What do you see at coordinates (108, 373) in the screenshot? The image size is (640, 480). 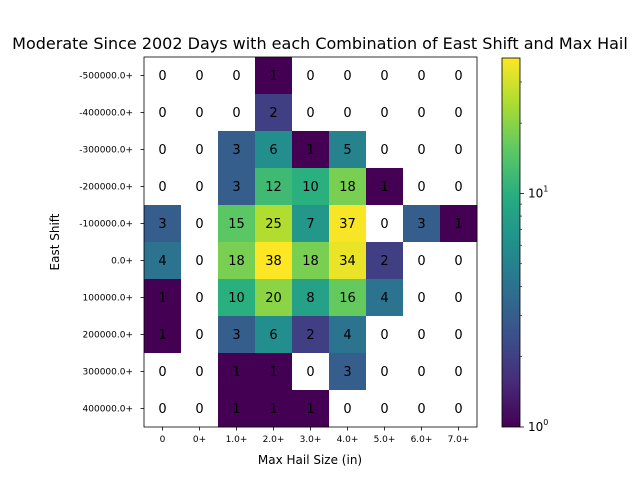 I see `y-tick-label: 300000.0+` at bounding box center [108, 373].